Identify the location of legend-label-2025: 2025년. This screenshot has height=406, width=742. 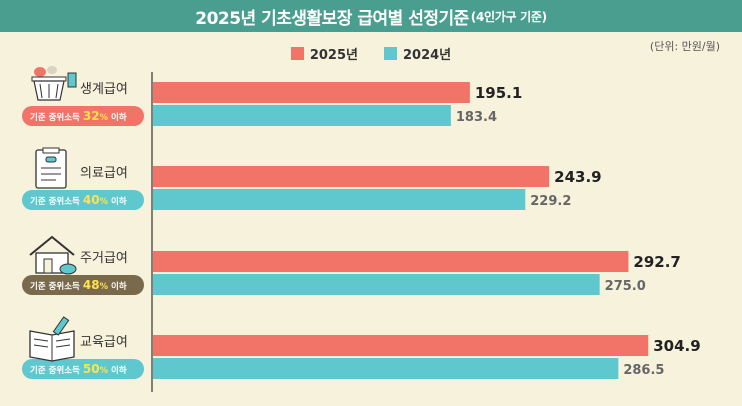
(333, 55).